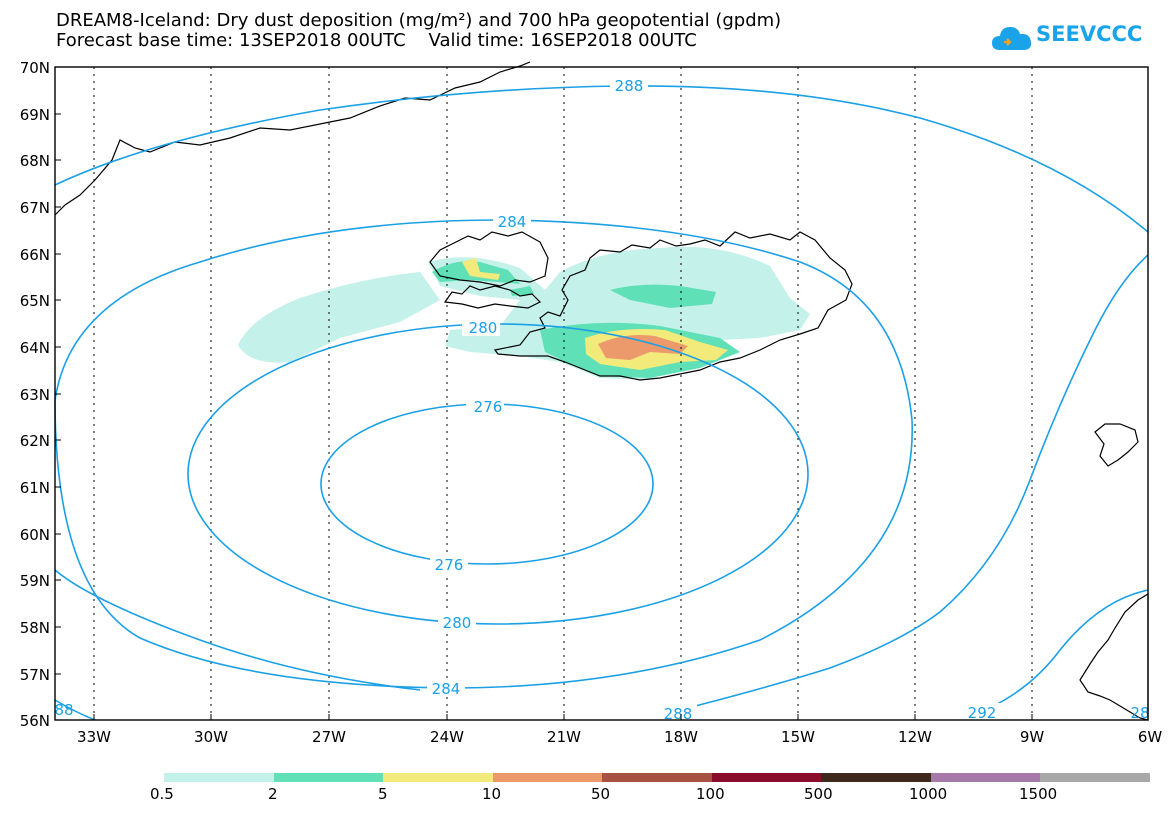 This screenshot has height=815, width=1175. What do you see at coordinates (447, 737) in the screenshot?
I see `lon-label: 24W` at bounding box center [447, 737].